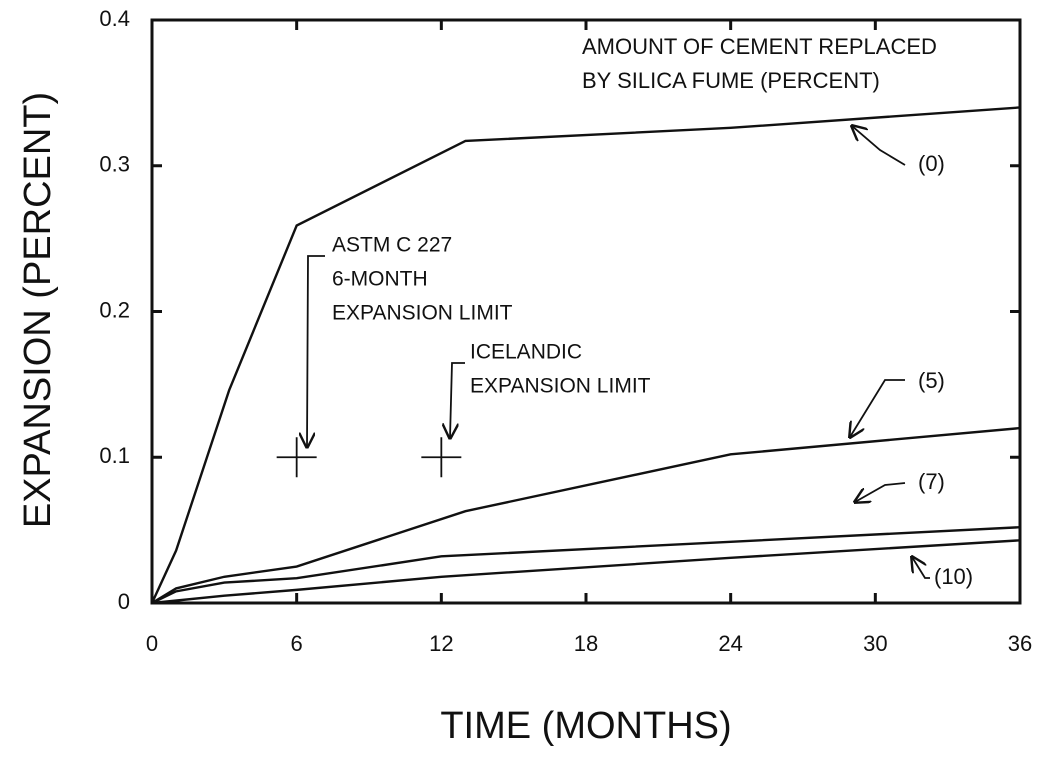  What do you see at coordinates (114, 164) in the screenshot?
I see `y-tick-label: 0.3` at bounding box center [114, 164].